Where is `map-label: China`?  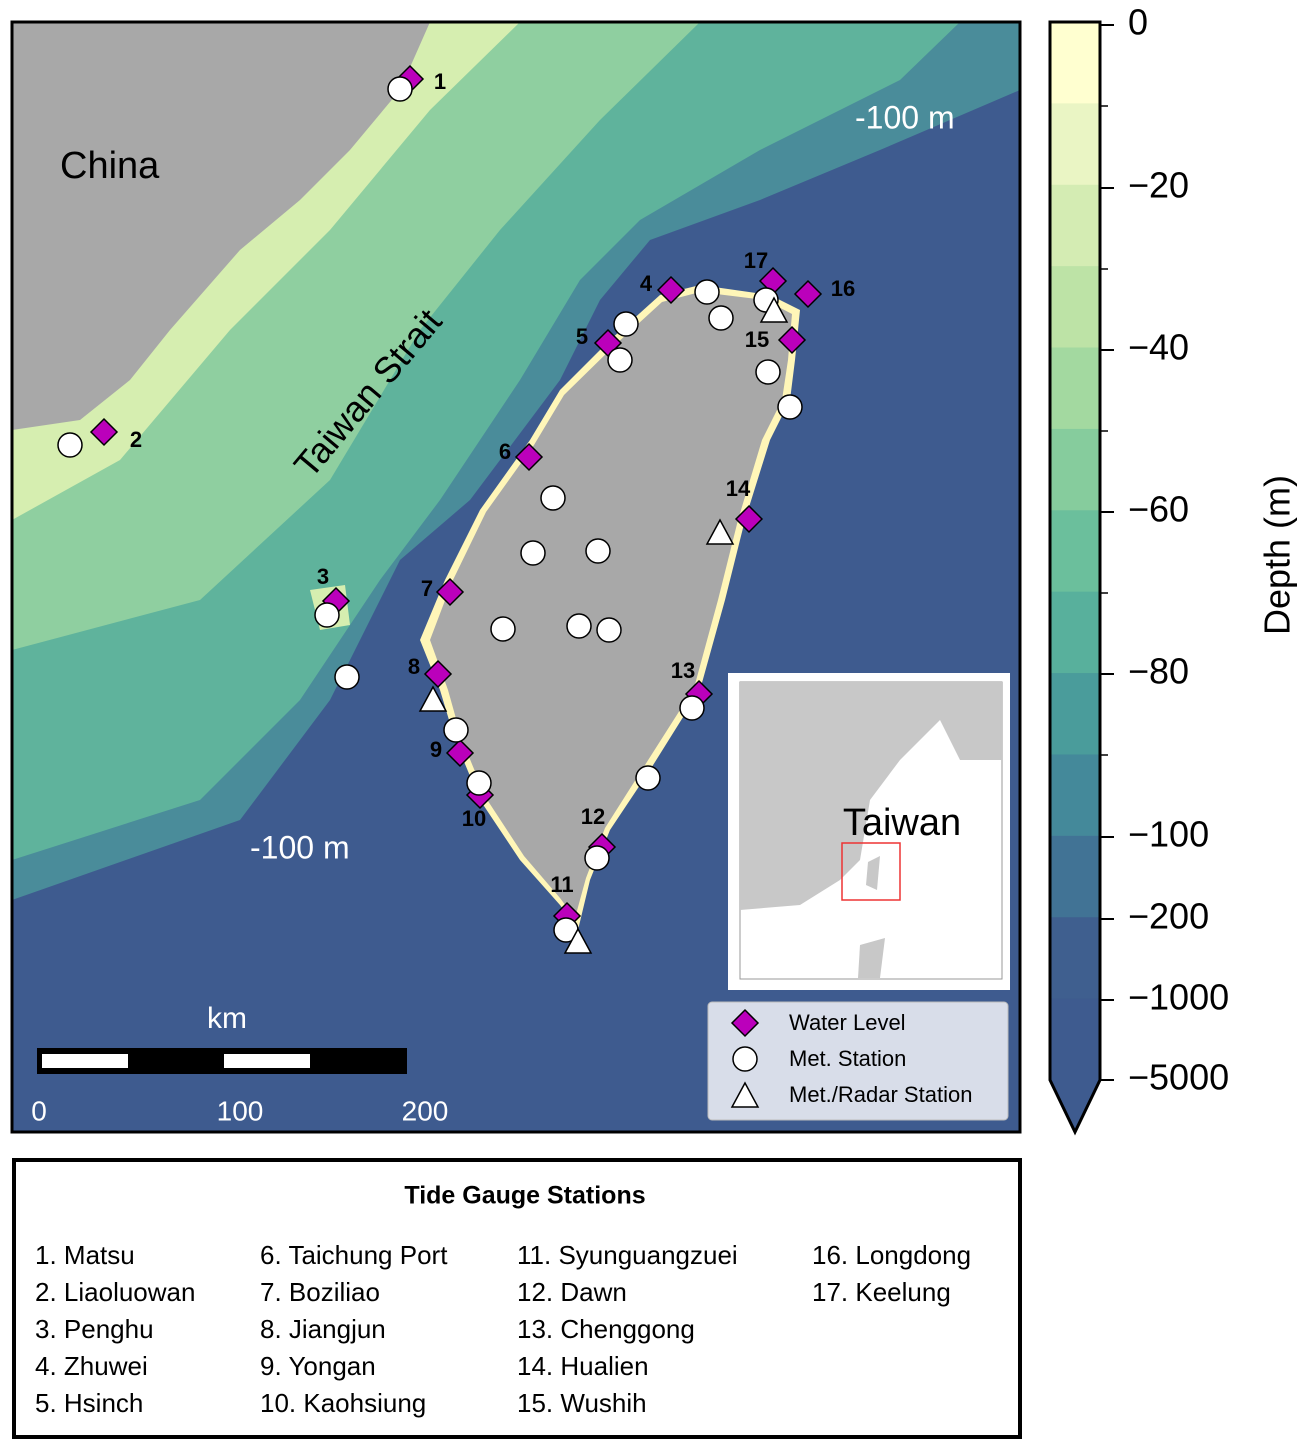
map-label: China is located at coordinates (110, 166).